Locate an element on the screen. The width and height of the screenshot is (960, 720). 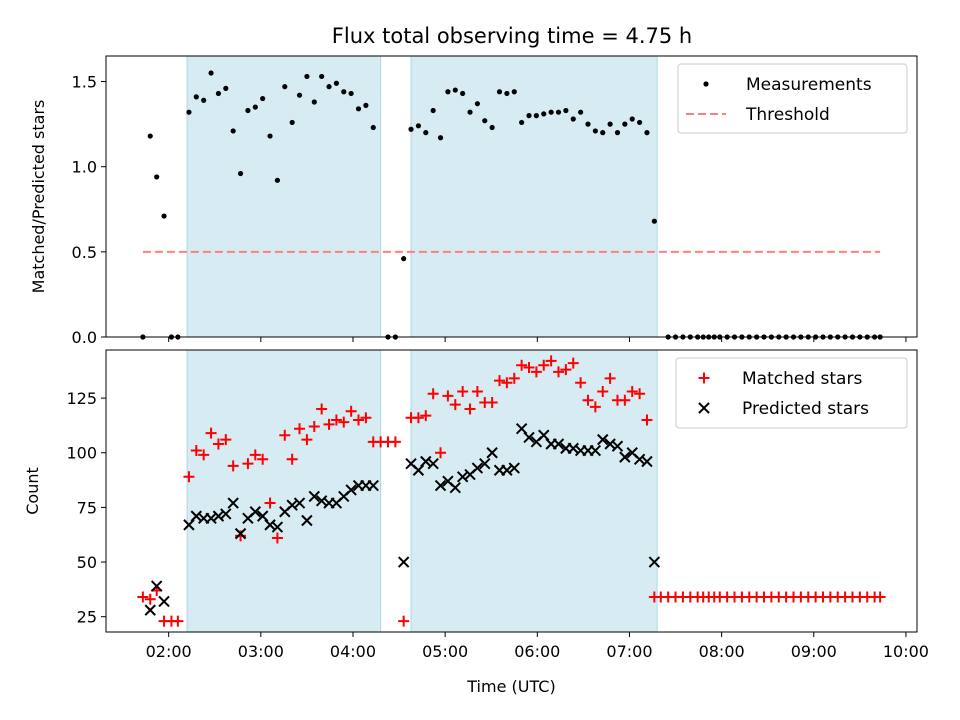
figure-title: Flux total observing time = 4.75 h is located at coordinates (512, 36).